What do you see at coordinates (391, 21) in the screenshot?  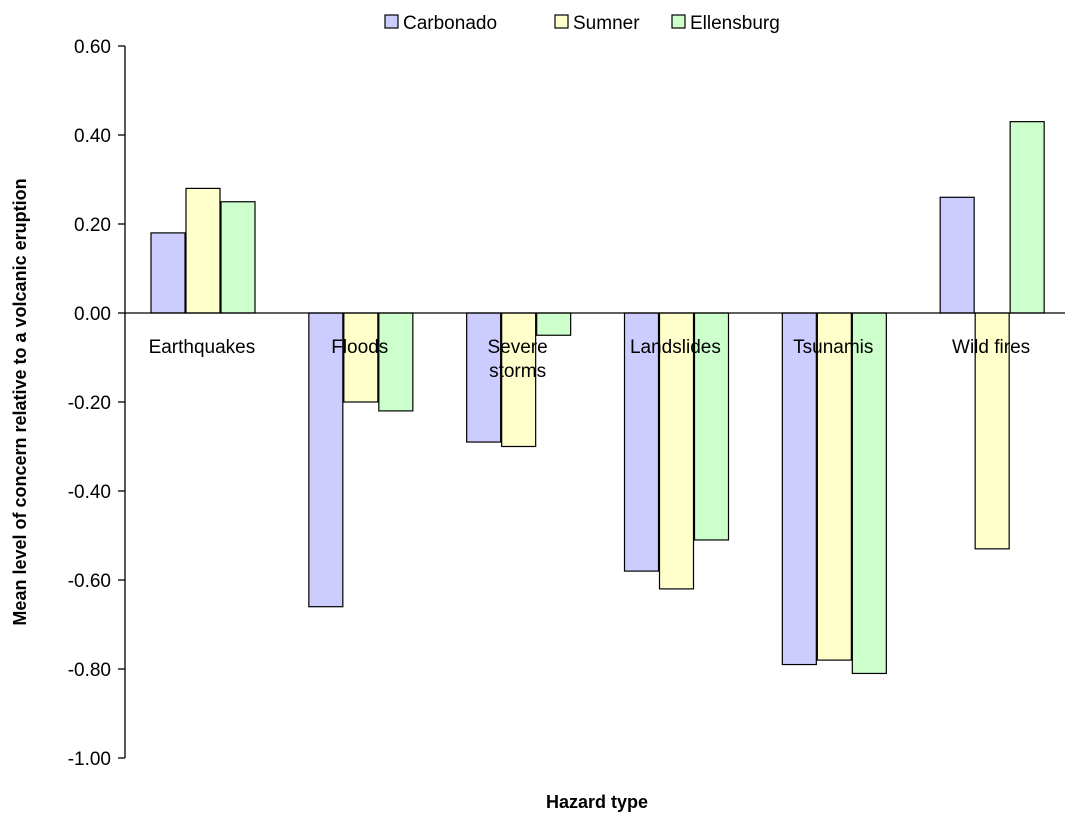 I see `legend-swatch-carbonado` at bounding box center [391, 21].